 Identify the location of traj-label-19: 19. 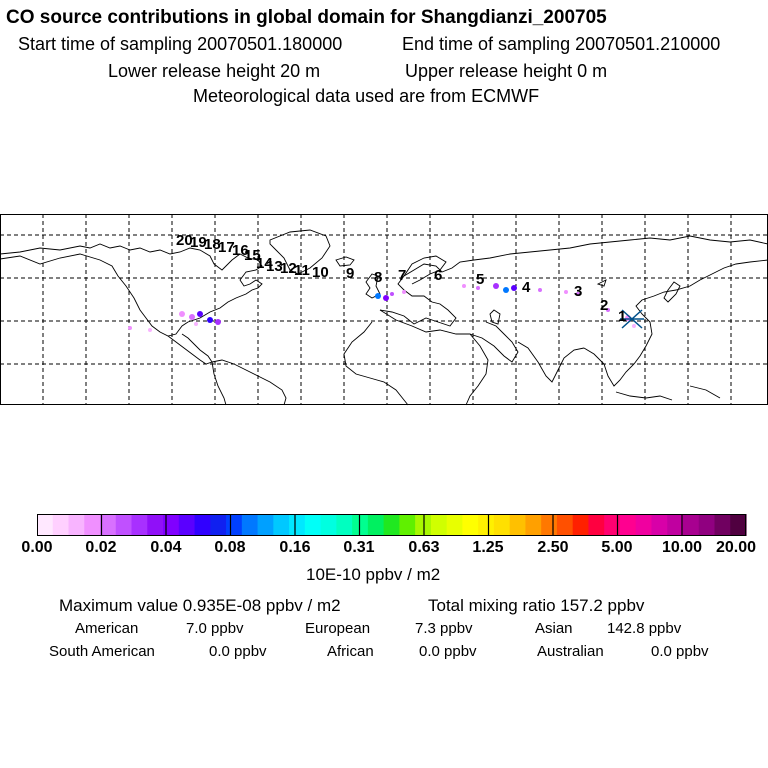
(198, 242).